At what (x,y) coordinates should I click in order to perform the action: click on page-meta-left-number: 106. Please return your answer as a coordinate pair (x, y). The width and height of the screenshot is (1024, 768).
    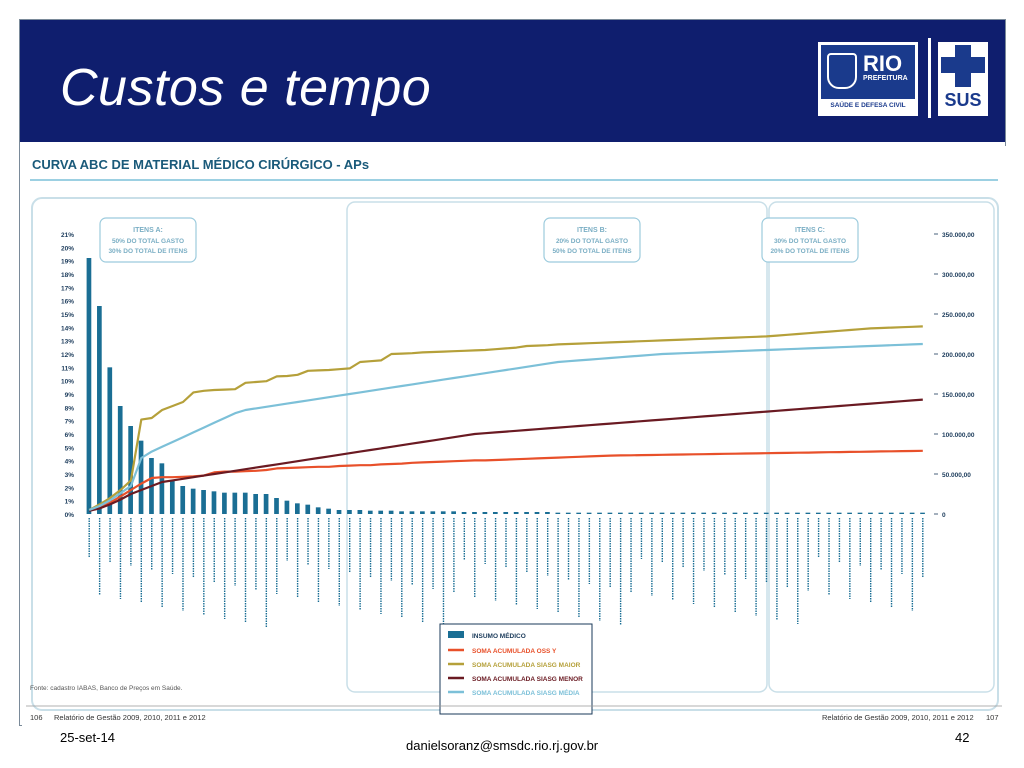
    Looking at the image, I should click on (36, 717).